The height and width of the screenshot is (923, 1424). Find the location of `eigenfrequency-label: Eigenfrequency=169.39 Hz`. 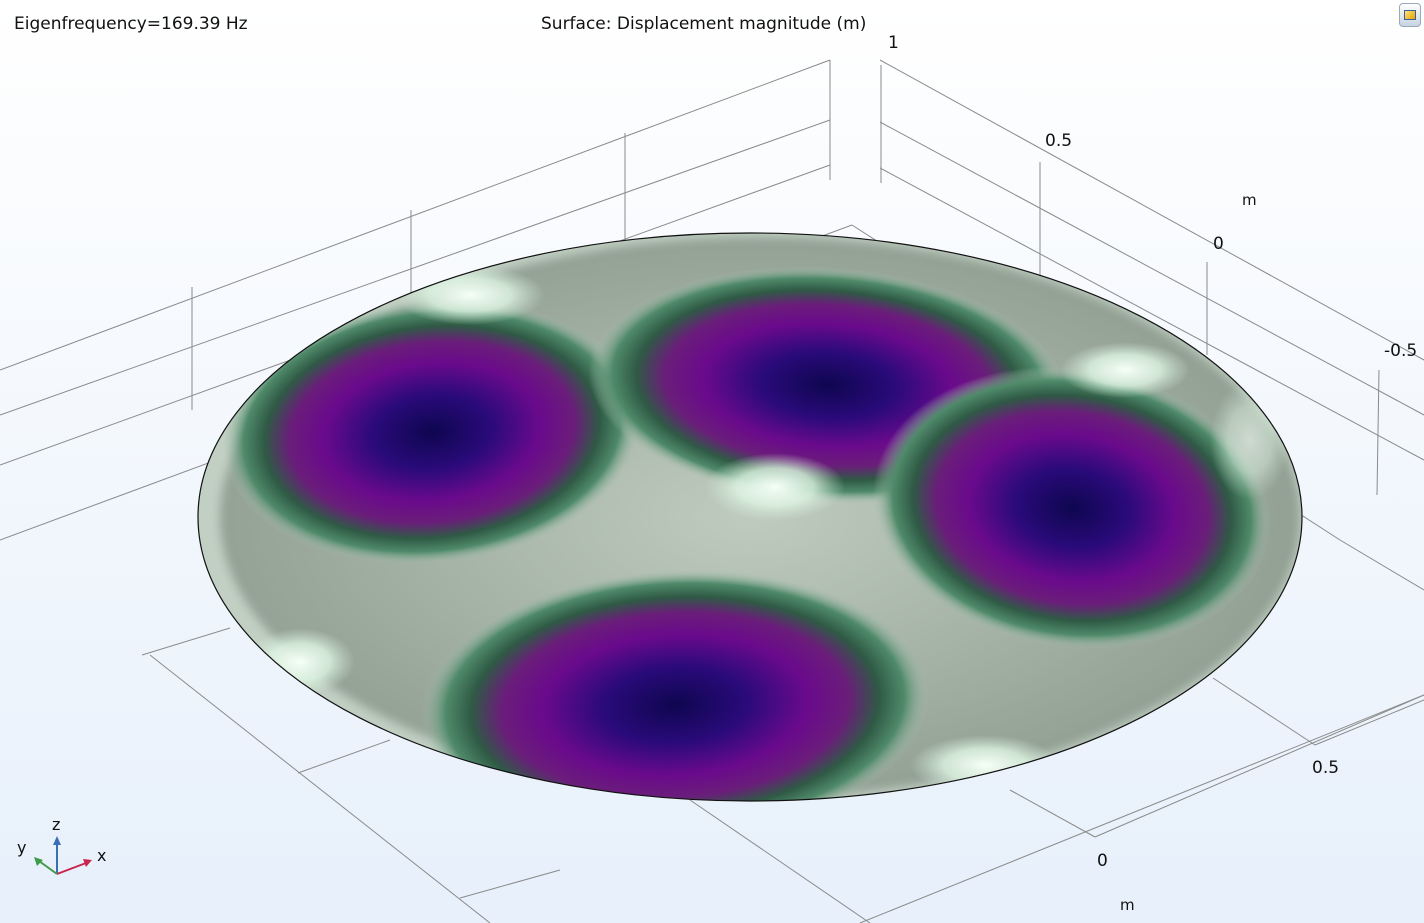

eigenfrequency-label: Eigenfrequency=169.39 Hz is located at coordinates (131, 24).